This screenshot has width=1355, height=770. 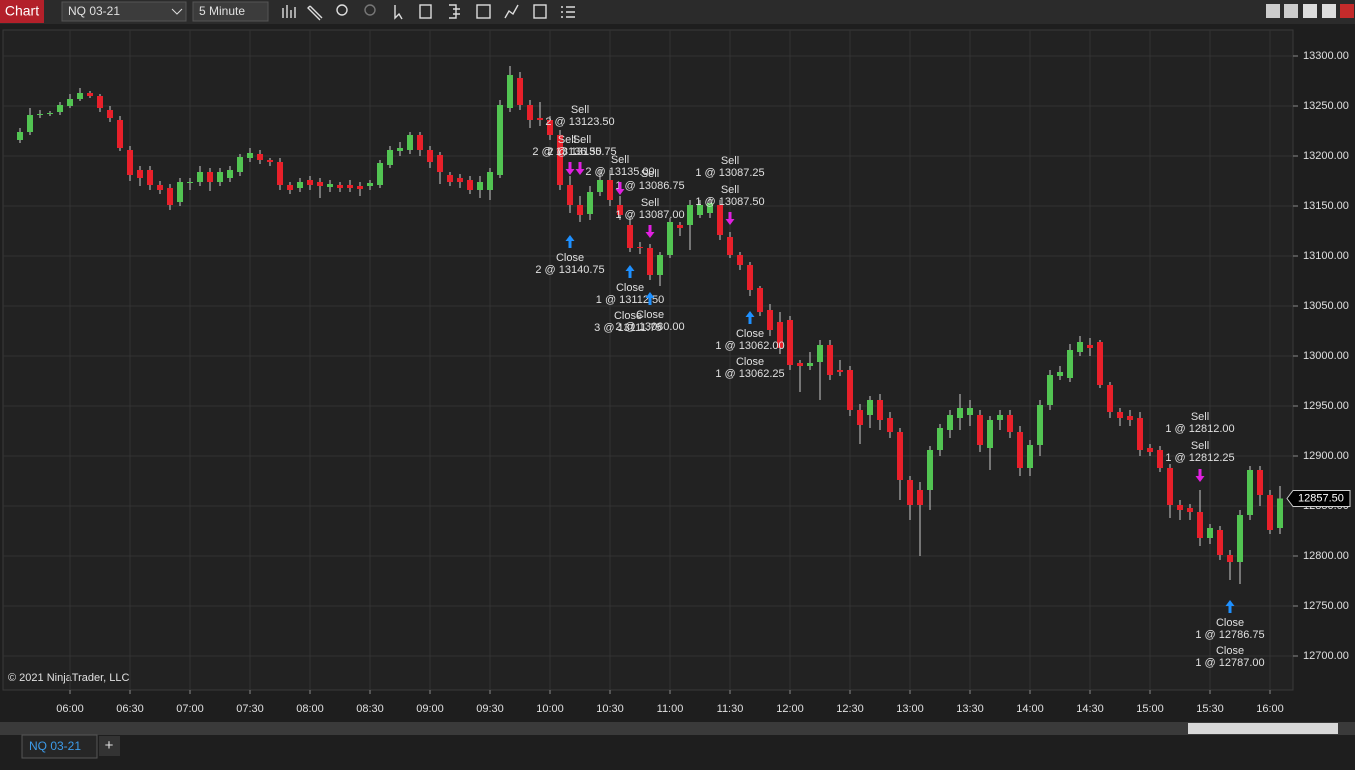 What do you see at coordinates (649, 215) in the screenshot?
I see `trade-detail: 1 @ 13087.00` at bounding box center [649, 215].